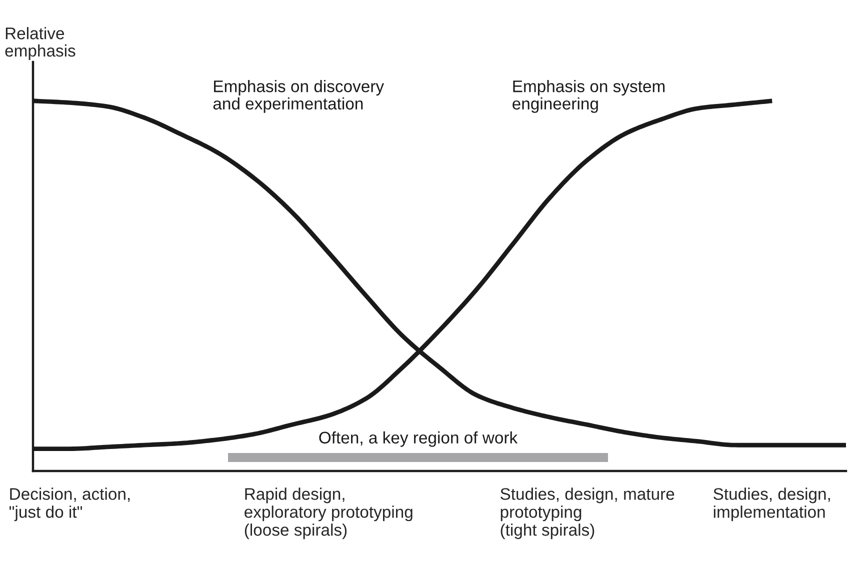 This screenshot has width=860, height=585. I want to click on x-tick-label: Decision, action, "just do it", so click(70, 505).